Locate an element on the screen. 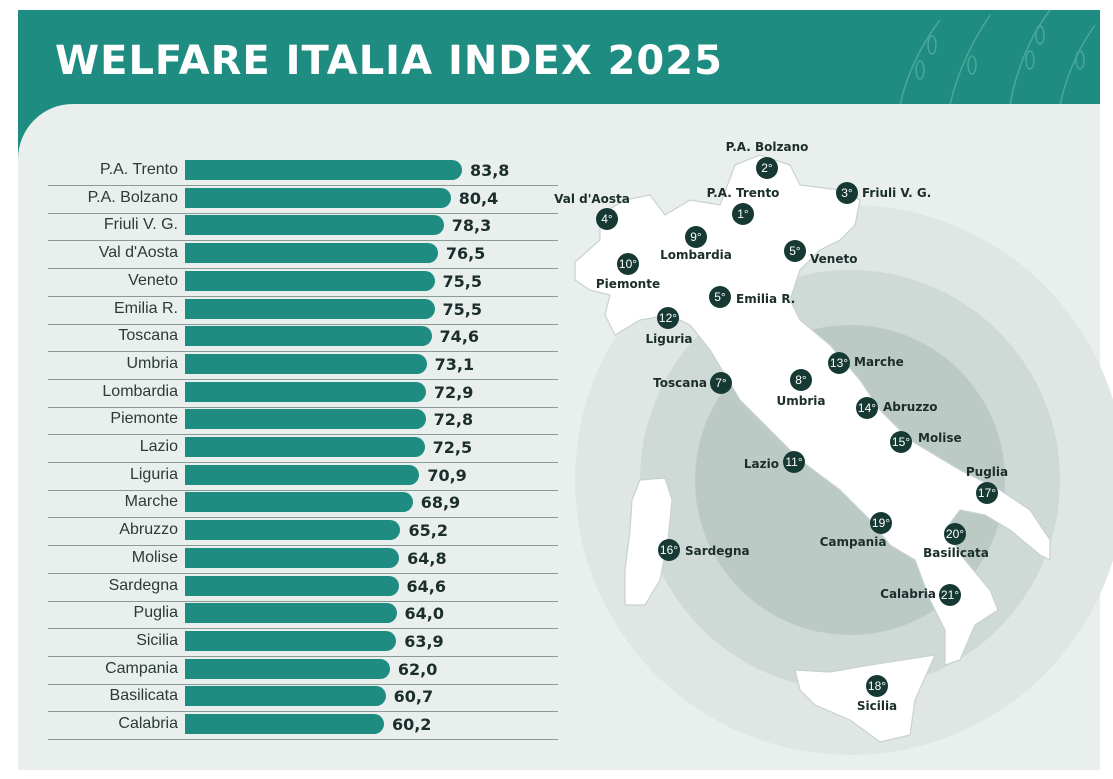  region-label: P.A. Trento is located at coordinates (743, 193).